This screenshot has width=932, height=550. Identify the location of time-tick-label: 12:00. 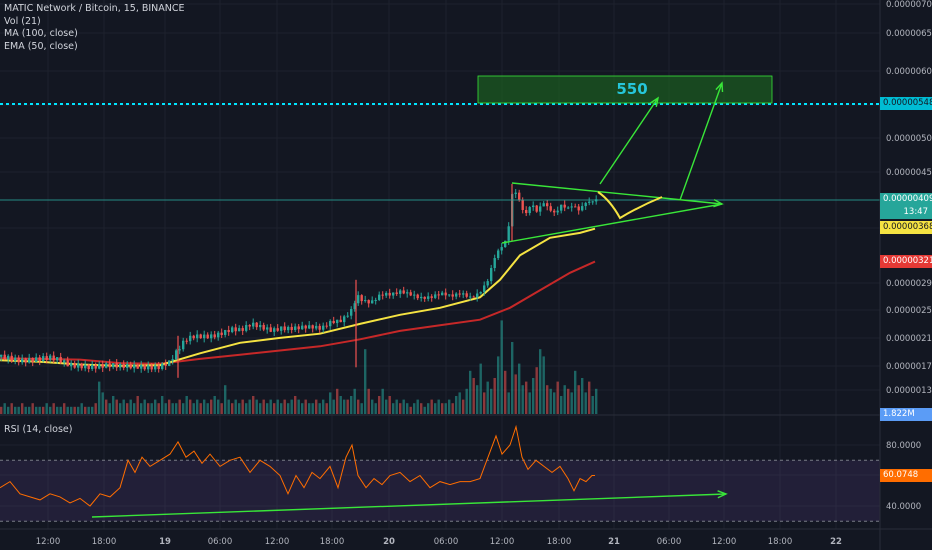
(48, 542).